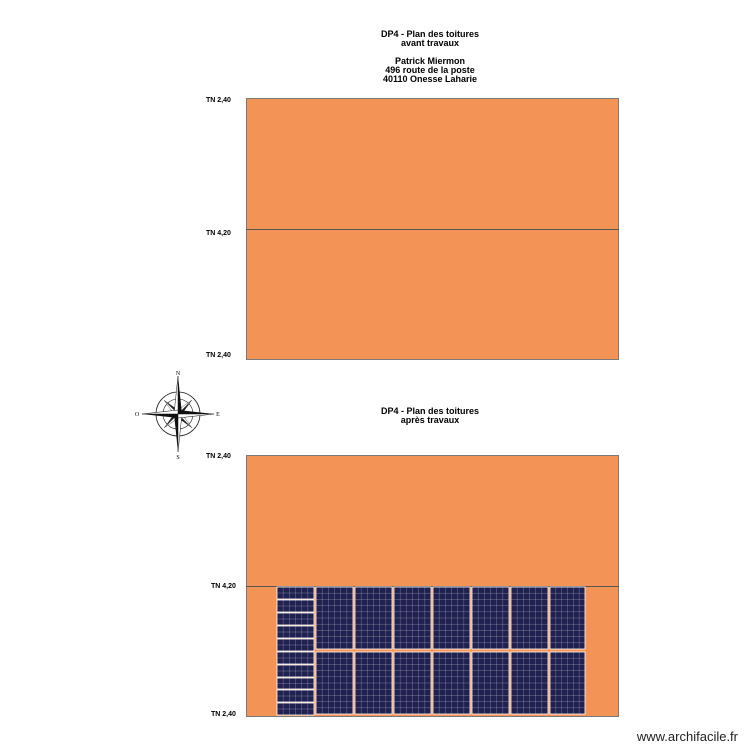 The image size is (750, 750). I want to click on compass-north-label: N, so click(178, 374).